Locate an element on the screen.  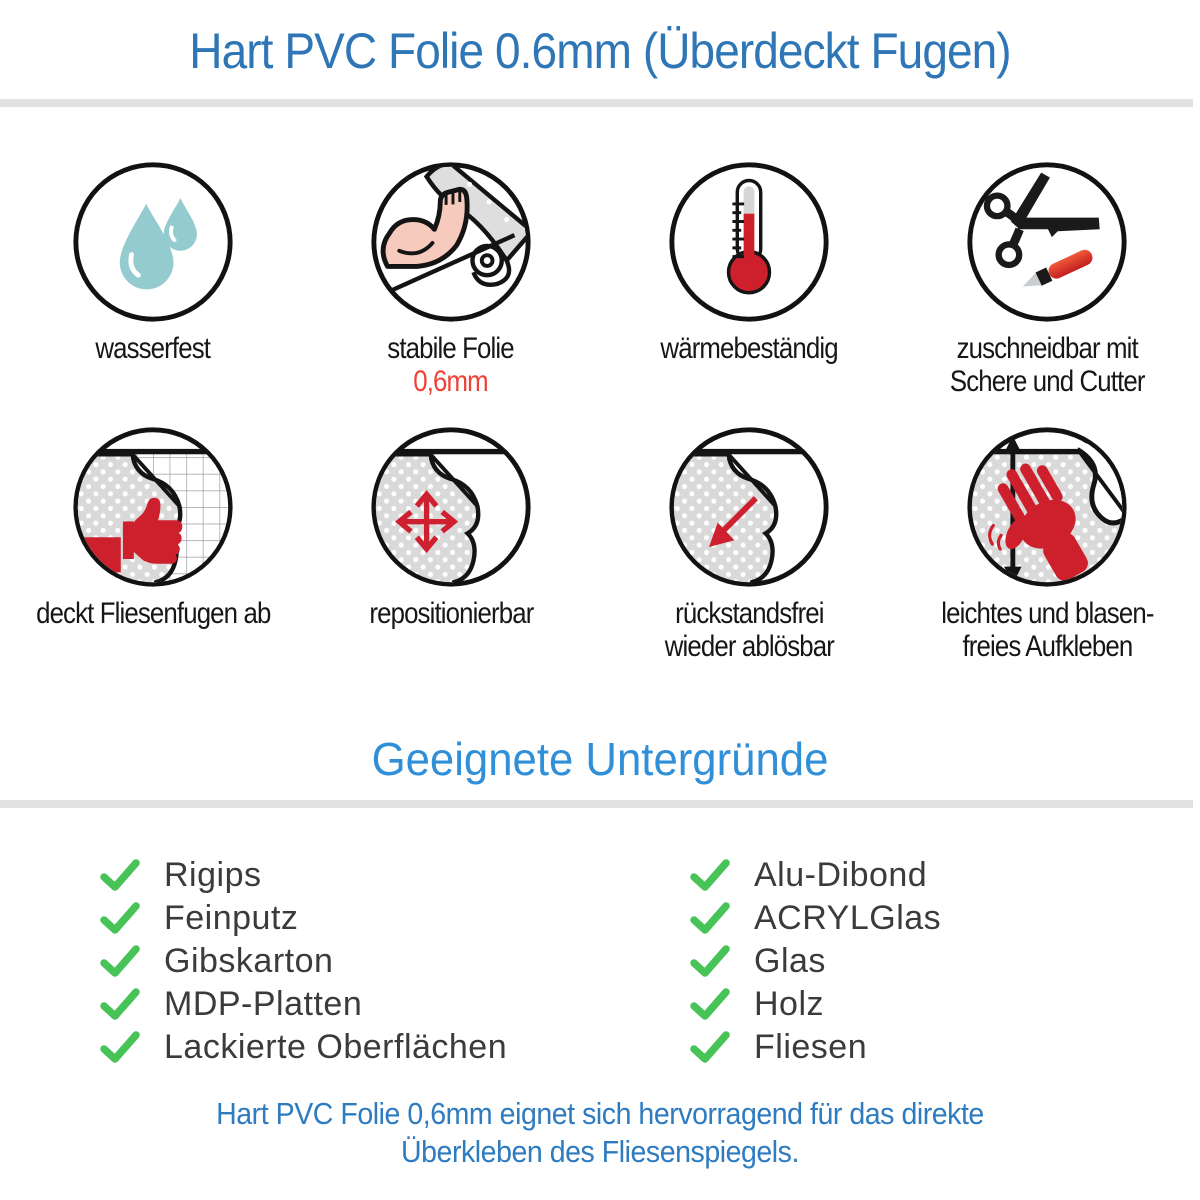
footnote-line: Überkleben des Fliesenspiegels. is located at coordinates (600, 1151).